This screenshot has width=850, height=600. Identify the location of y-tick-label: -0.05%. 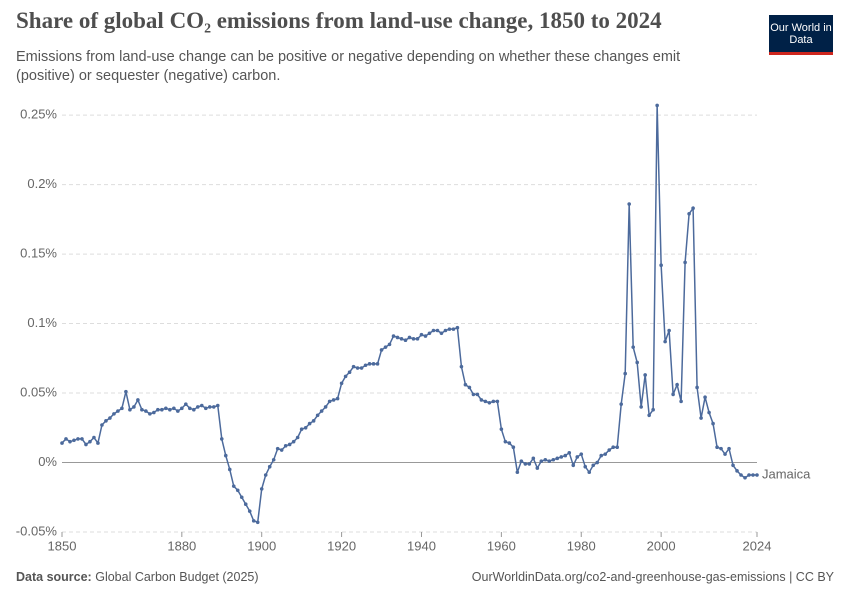
(37, 530).